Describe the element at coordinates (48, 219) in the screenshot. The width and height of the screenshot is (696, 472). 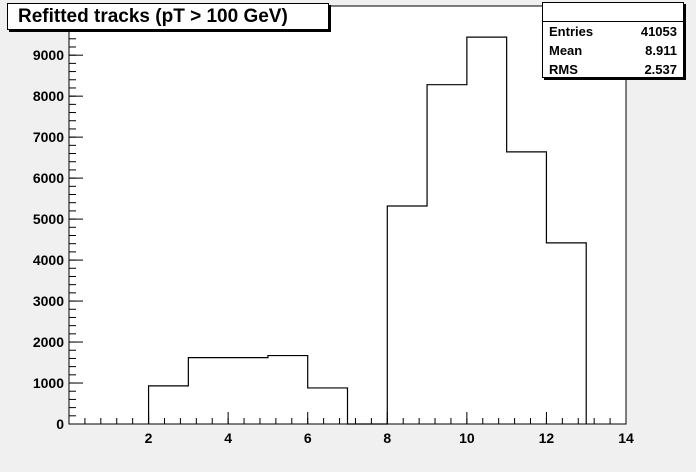
I see `y-tick-label: 5000` at that location.